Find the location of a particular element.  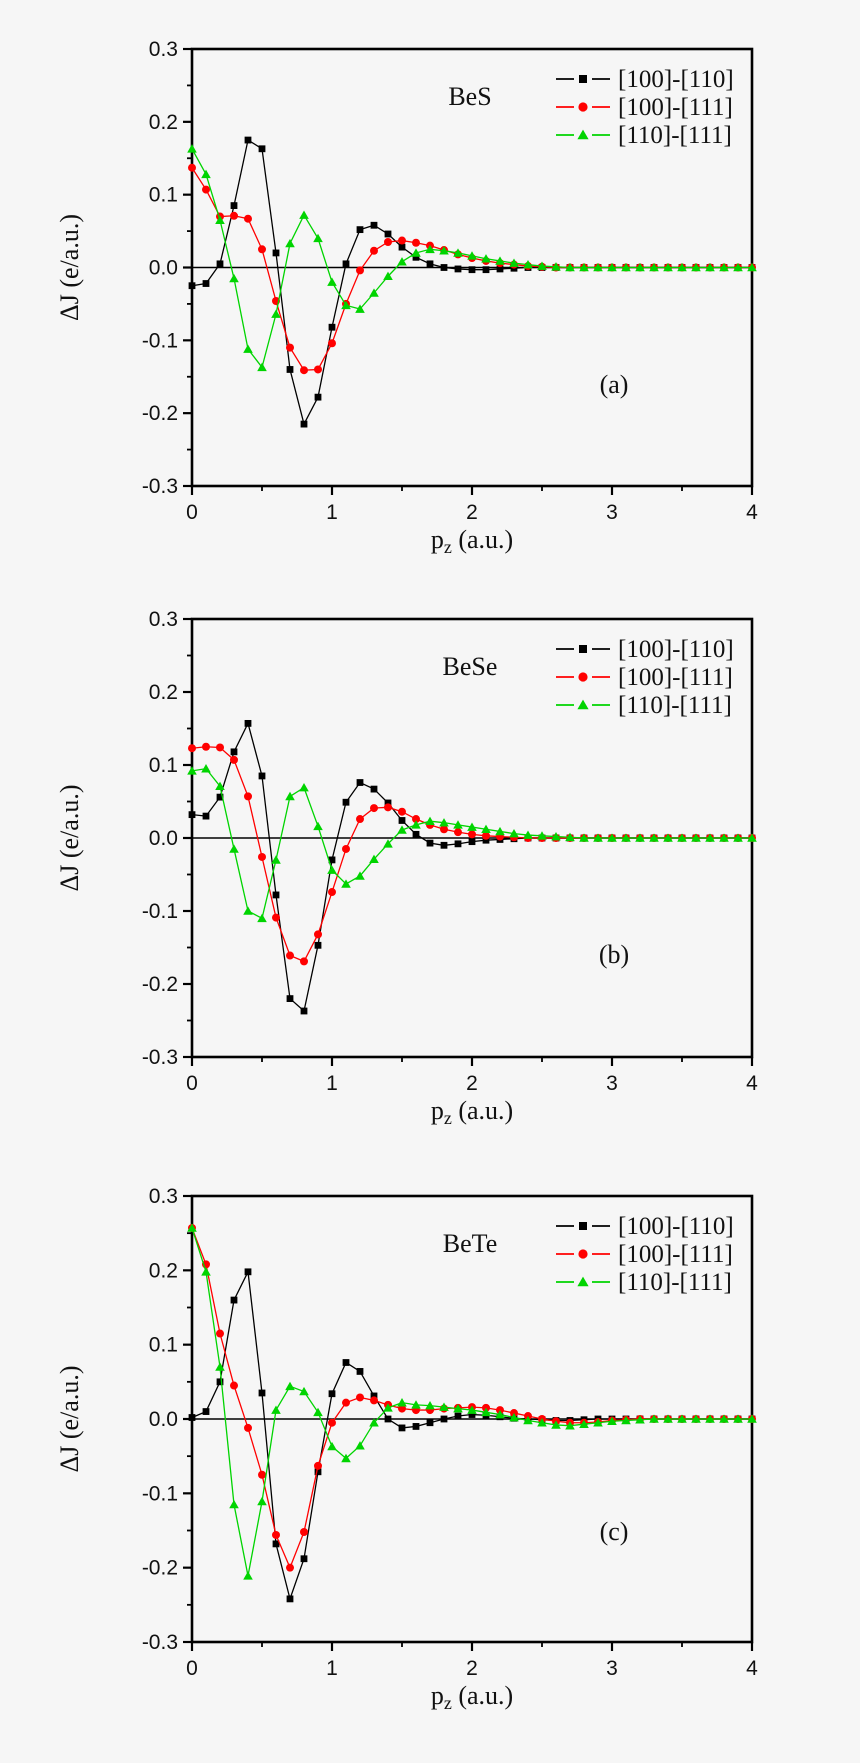

series-line-circle is located at coordinates (471, 854).